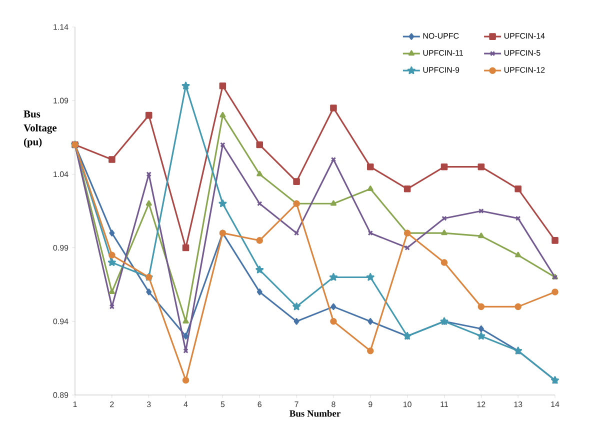 The width and height of the screenshot is (615, 443). I want to click on y-axis-title: Bus Voltage (pu), so click(40, 129).